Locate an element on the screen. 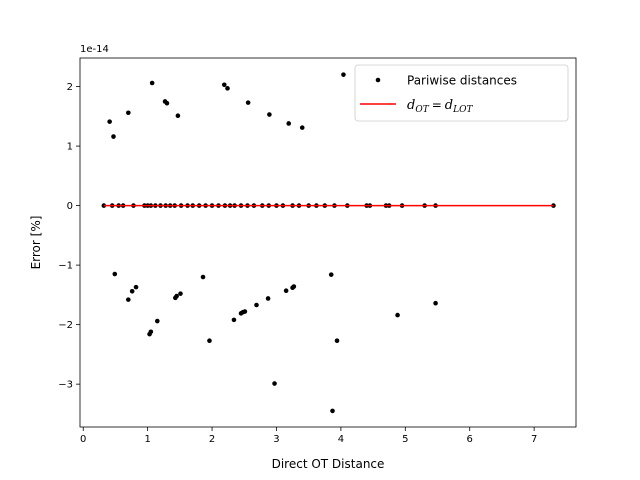 This screenshot has height=480, width=640. x-tick-label-2: 2 is located at coordinates (212, 439).